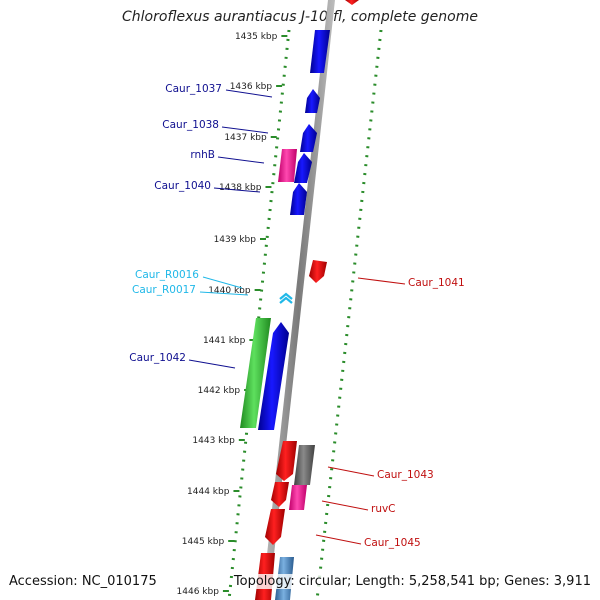 The image size is (600, 600). Describe the element at coordinates (235, 240) in the screenshot. I see `kbp-tick-label: 1439 kbp` at that location.